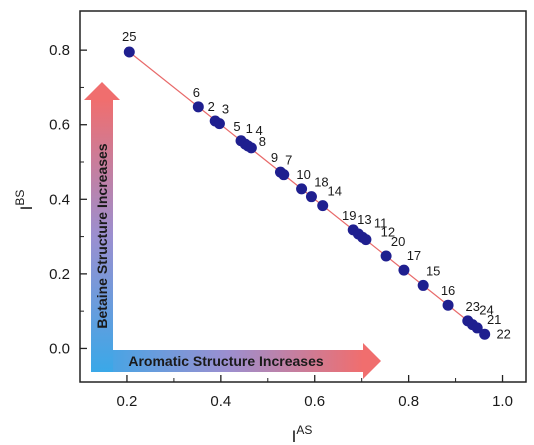 The height and width of the screenshot is (445, 534). I want to click on y-axis-ticks: 0.0 0.2 0.4 0.6 0.8, so click(68, 199).